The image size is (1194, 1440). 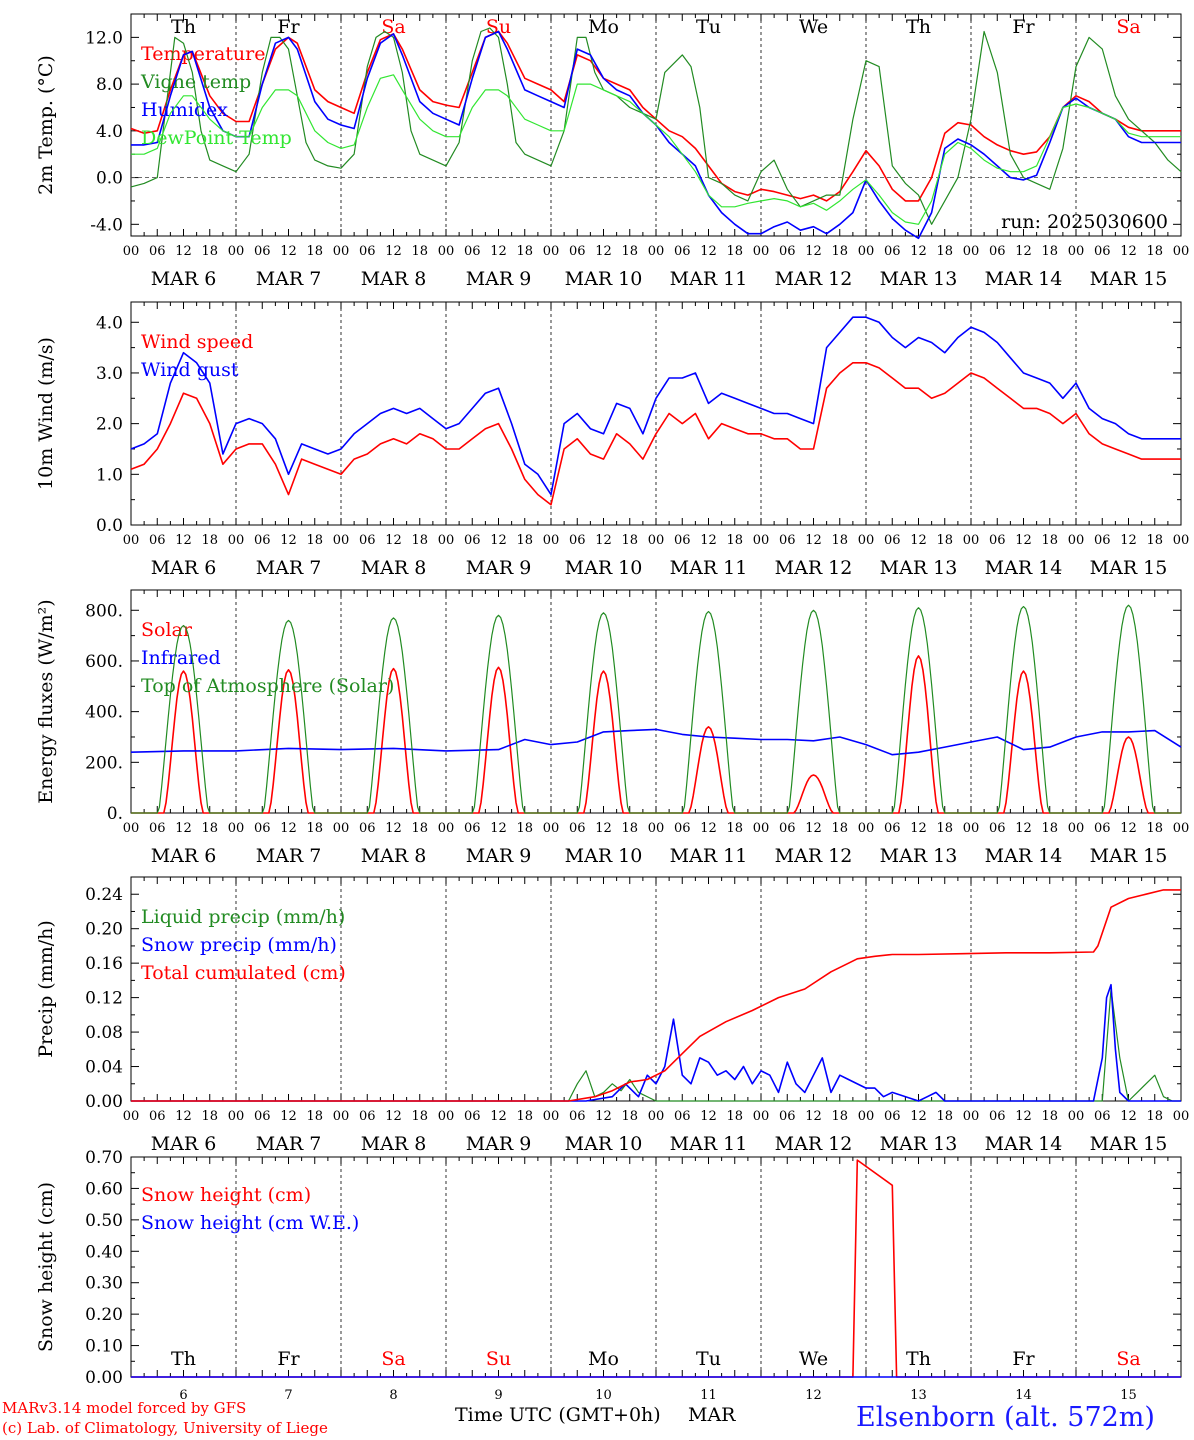 I want to click on day-number-label: 13, so click(x=918, y=1395).